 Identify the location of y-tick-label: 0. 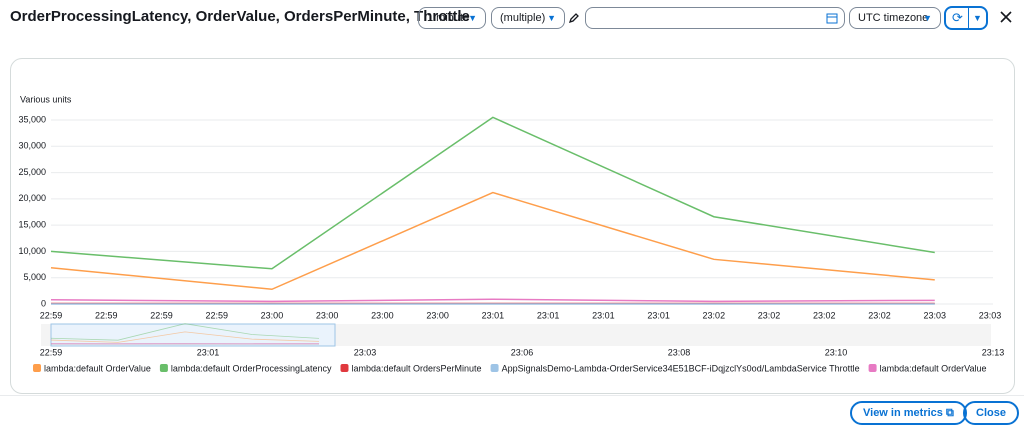
(43, 303).